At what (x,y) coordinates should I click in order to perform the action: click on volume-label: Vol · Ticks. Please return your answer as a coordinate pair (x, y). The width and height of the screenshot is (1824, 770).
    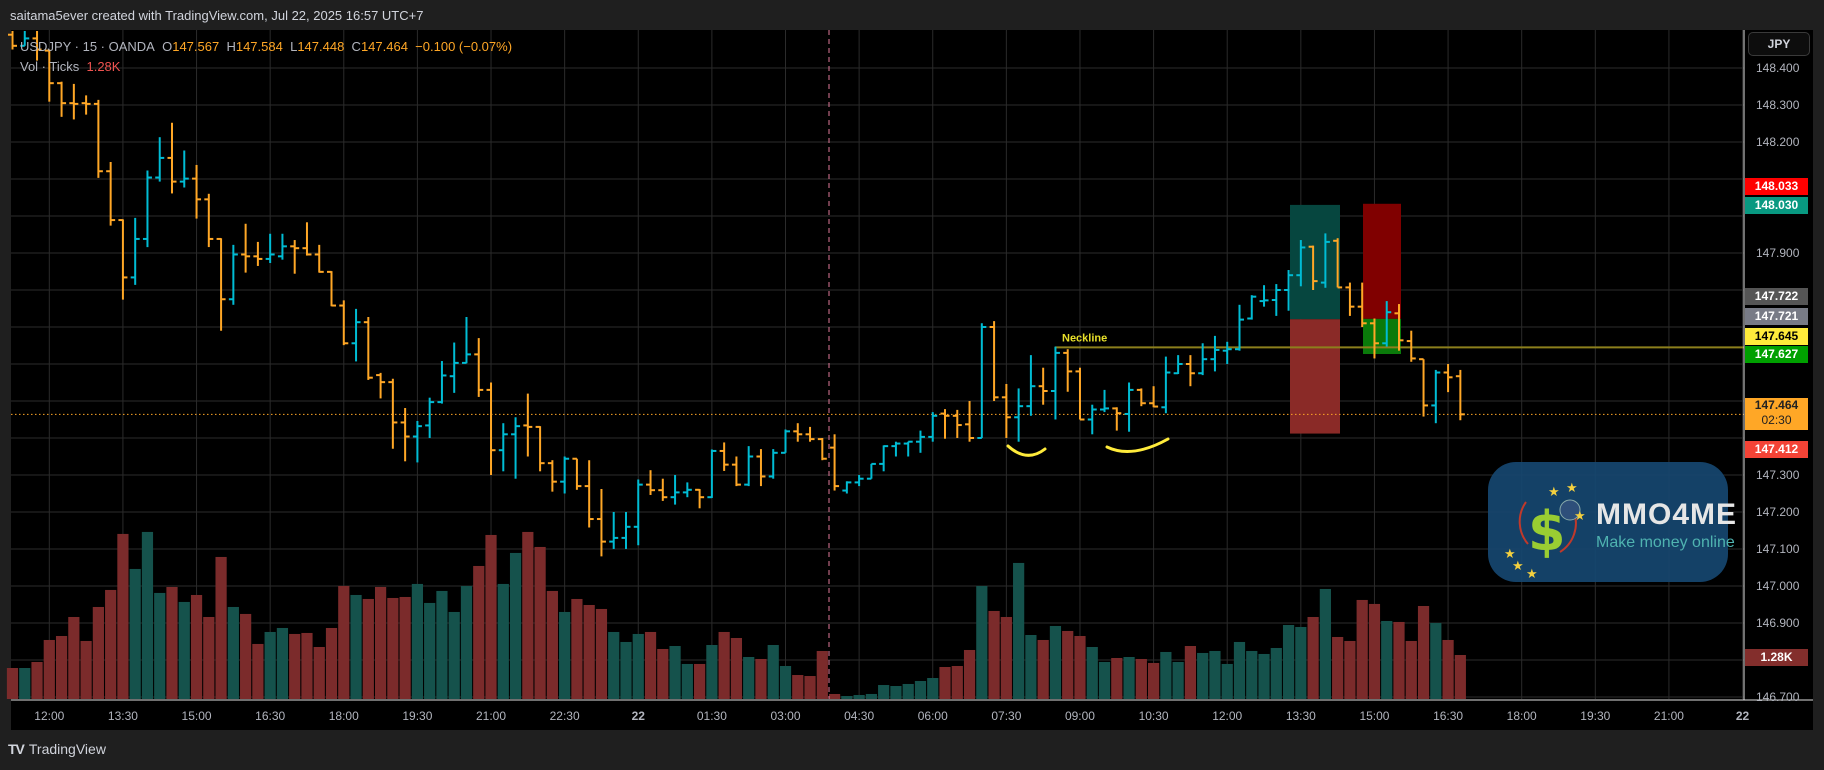
    Looking at the image, I should click on (50, 66).